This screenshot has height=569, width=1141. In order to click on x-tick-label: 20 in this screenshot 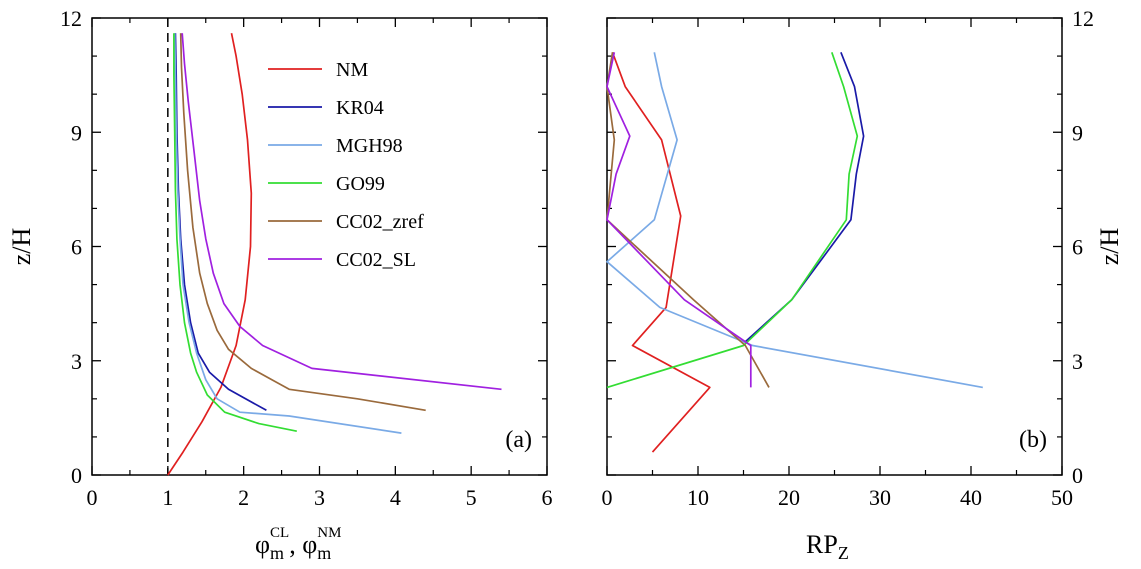, I will do `click(789, 497)`.